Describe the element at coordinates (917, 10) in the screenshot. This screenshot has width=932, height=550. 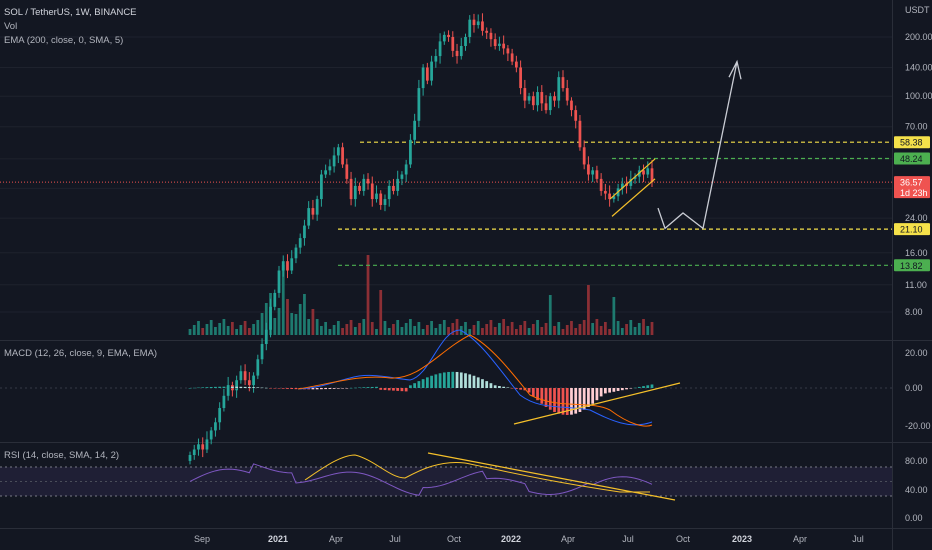
I see `currency-label: USDT` at that location.